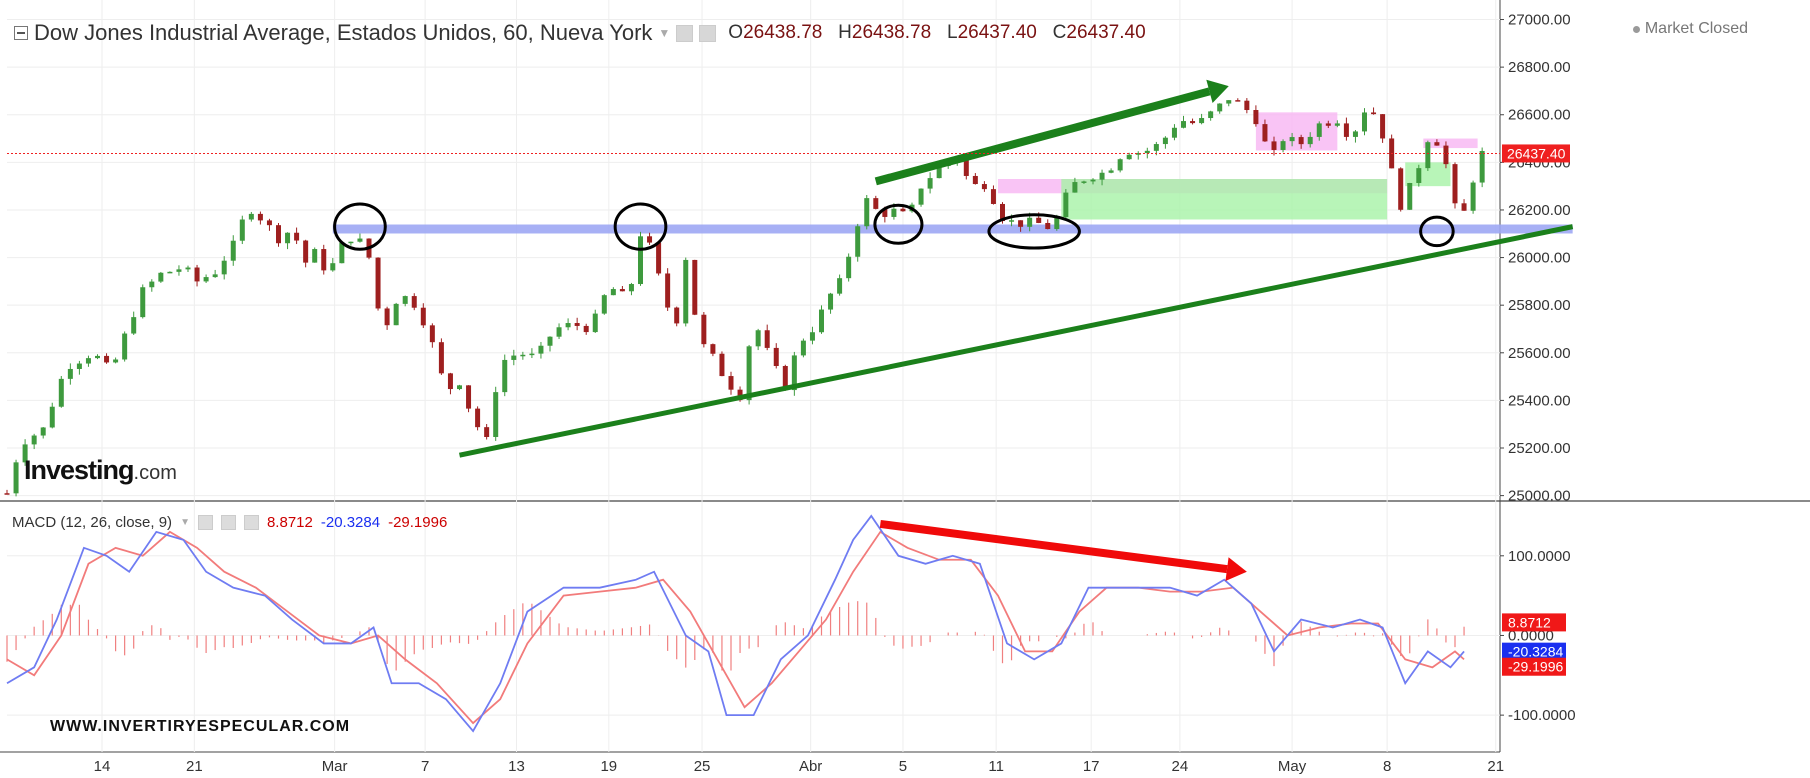  Describe the element at coordinates (1539, 400) in the screenshot. I see `y-tick-label: 25400.00` at that location.